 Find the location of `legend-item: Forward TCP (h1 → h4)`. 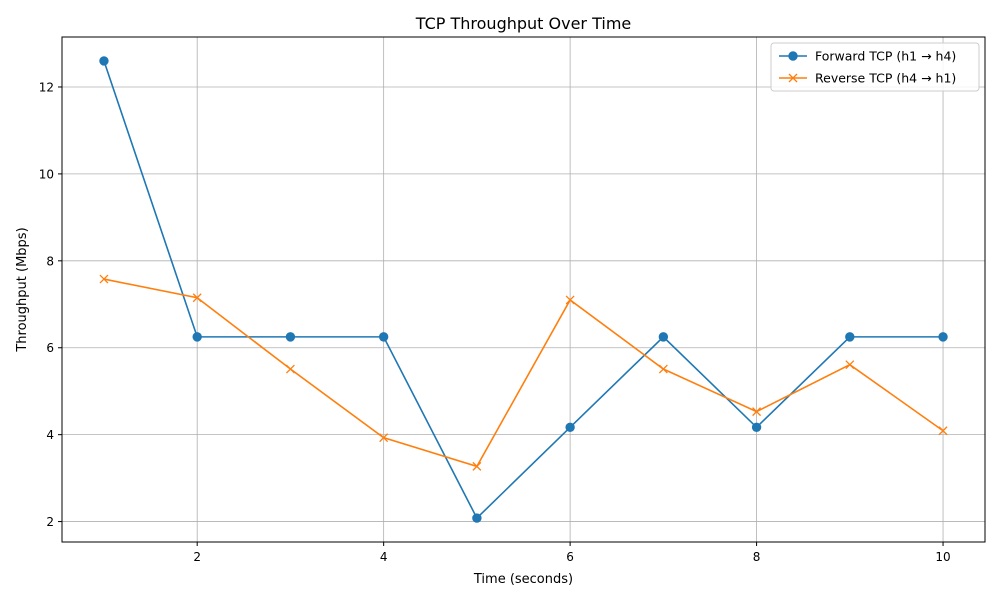

legend-item: Forward TCP (h1 → h4) is located at coordinates (867, 56).